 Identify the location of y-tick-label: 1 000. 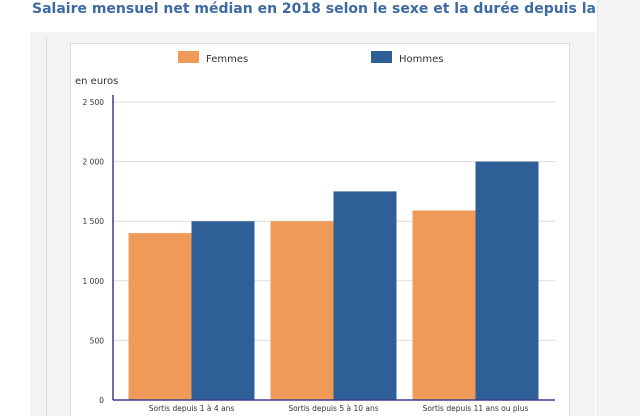
(94, 281).